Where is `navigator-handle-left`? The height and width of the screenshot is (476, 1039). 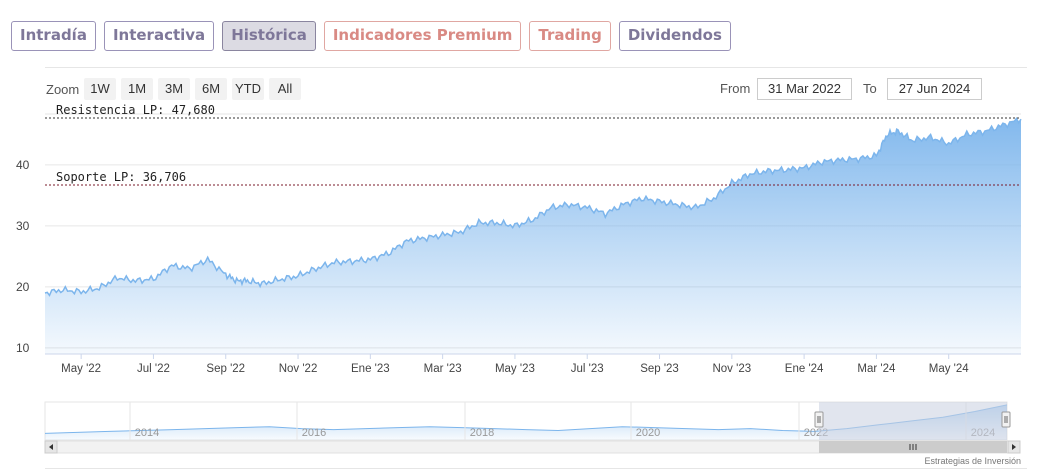
navigator-handle-left is located at coordinates (819, 419).